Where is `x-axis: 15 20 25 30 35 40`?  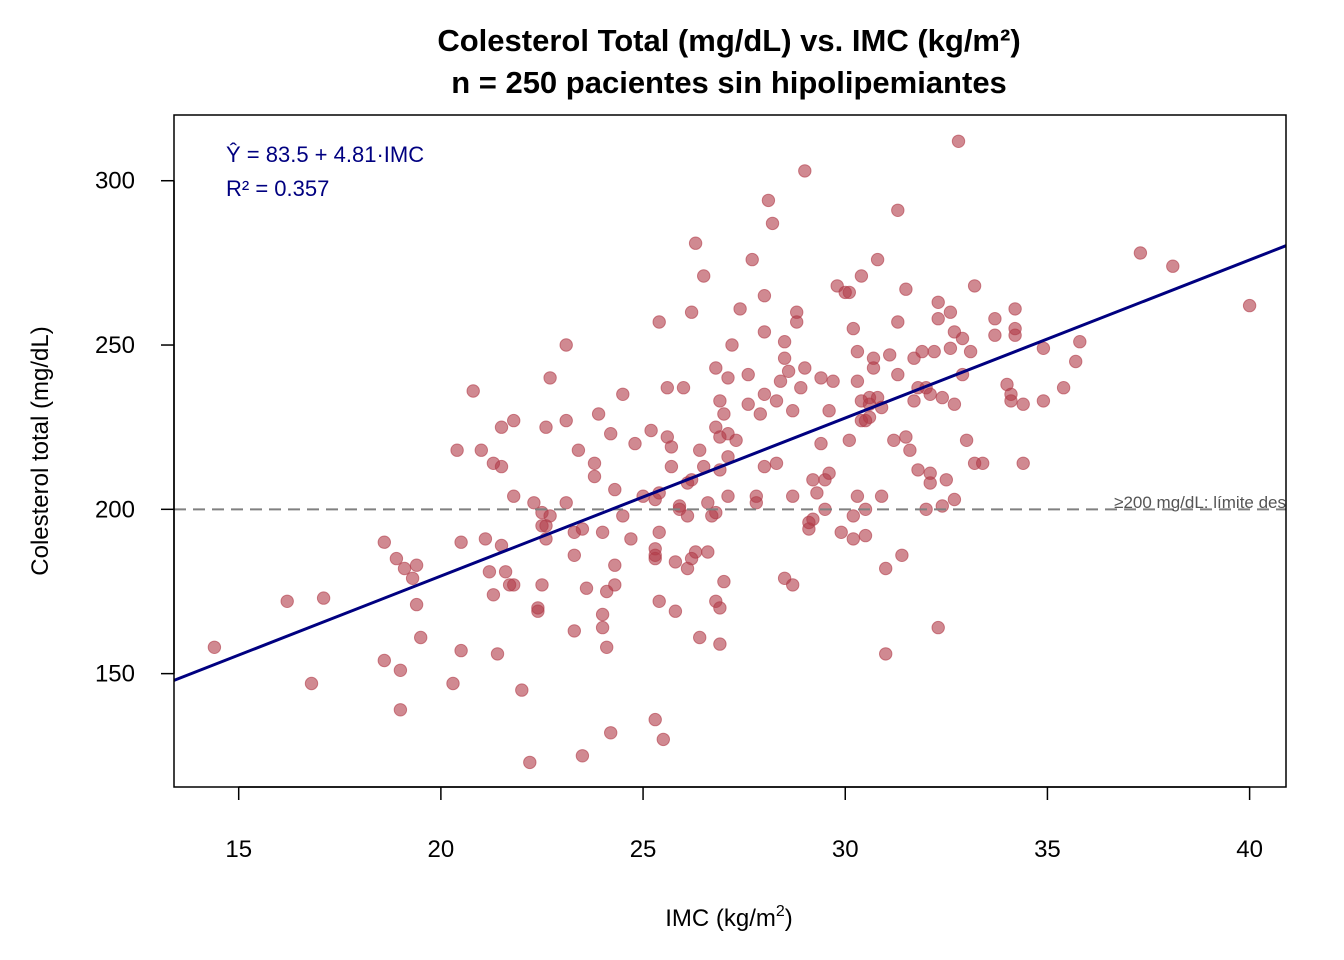
x-axis: 15 20 25 30 35 40 is located at coordinates (744, 824).